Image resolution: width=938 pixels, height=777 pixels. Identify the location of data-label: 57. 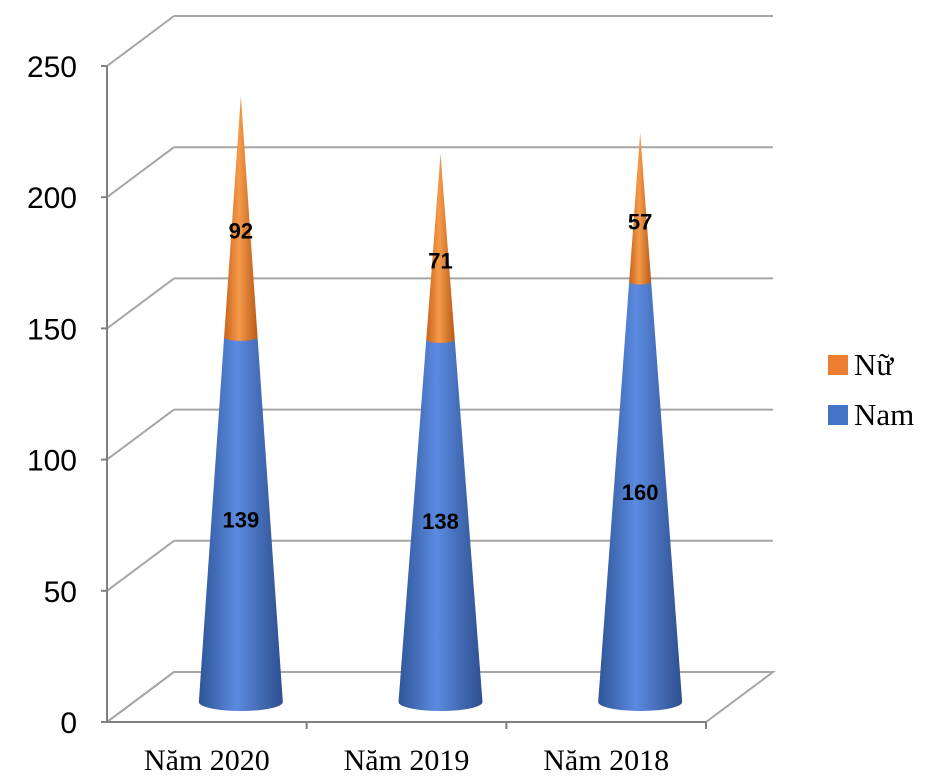
(640, 221).